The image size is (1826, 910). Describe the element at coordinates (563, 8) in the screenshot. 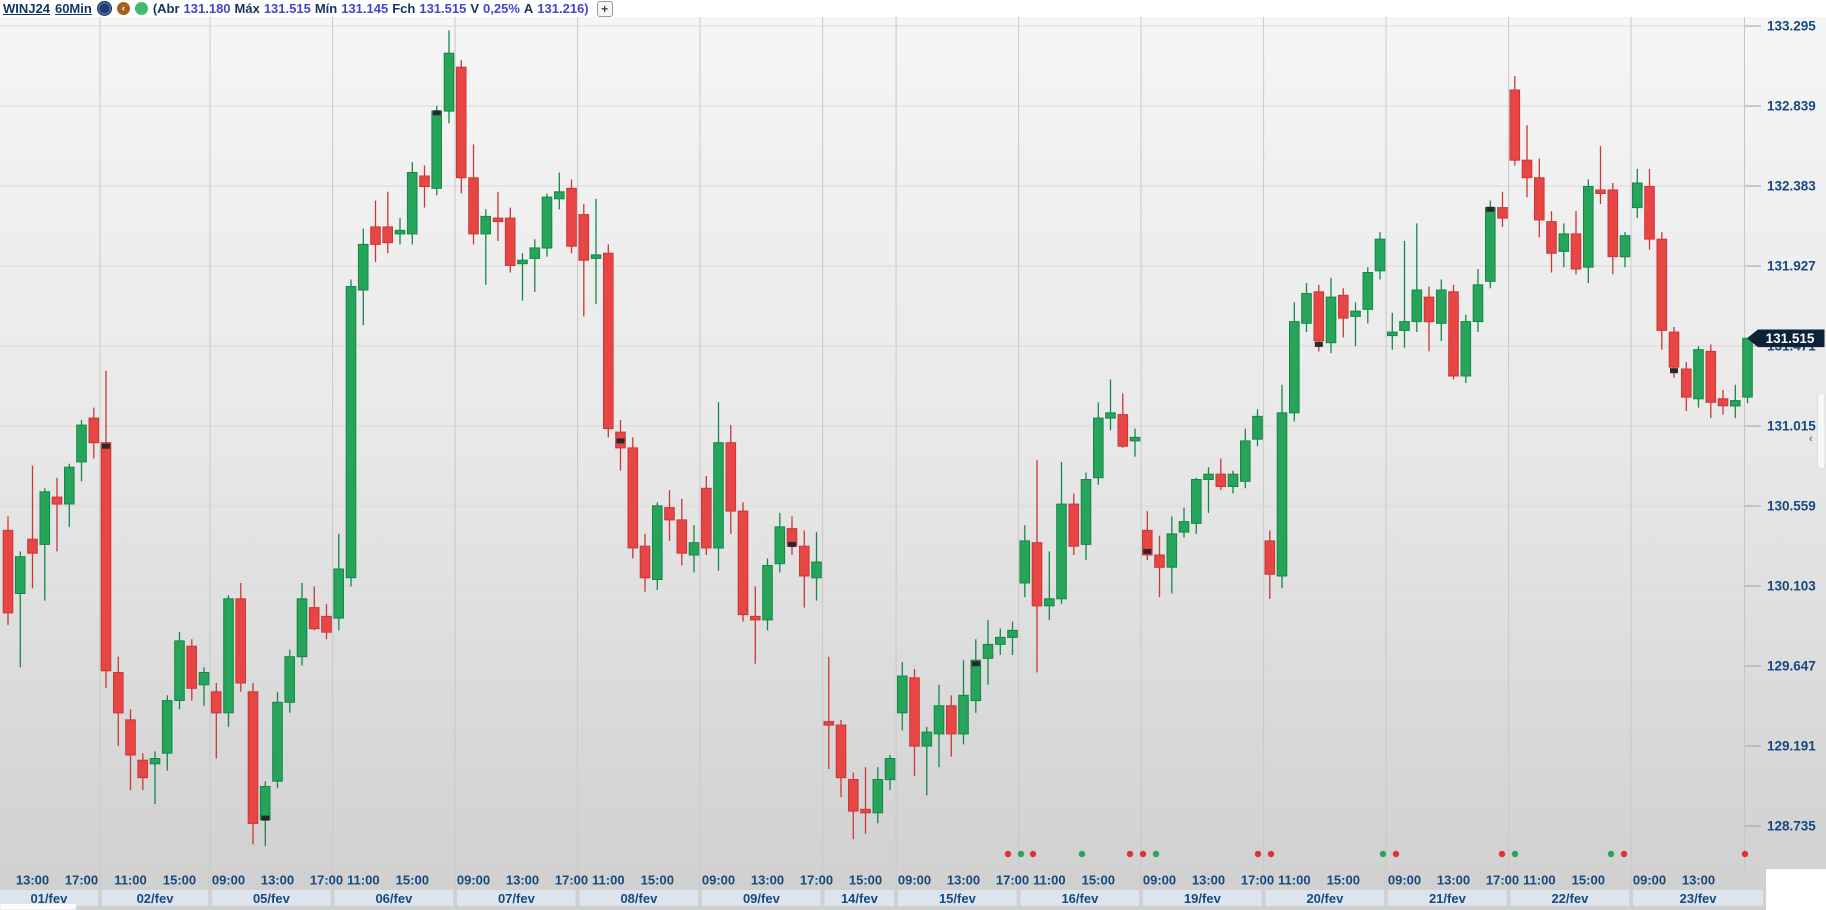

I see `prev-value: 131.216)` at that location.